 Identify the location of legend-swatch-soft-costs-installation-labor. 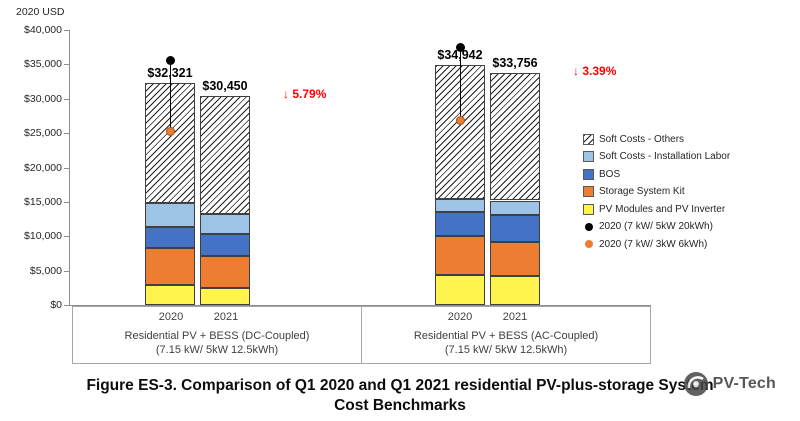
(588, 156).